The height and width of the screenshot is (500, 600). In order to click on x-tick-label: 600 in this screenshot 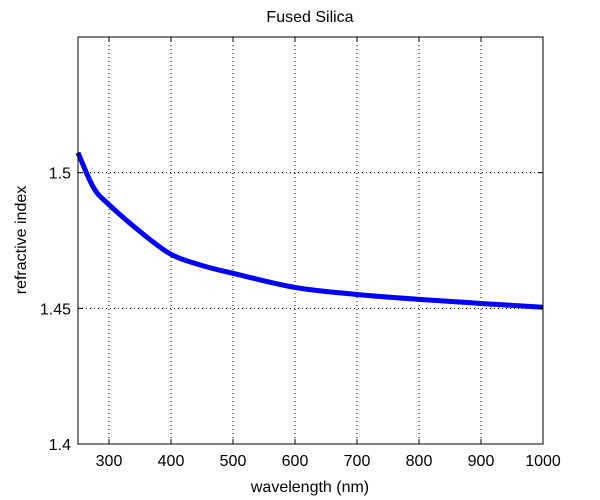, I will do `click(295, 461)`.